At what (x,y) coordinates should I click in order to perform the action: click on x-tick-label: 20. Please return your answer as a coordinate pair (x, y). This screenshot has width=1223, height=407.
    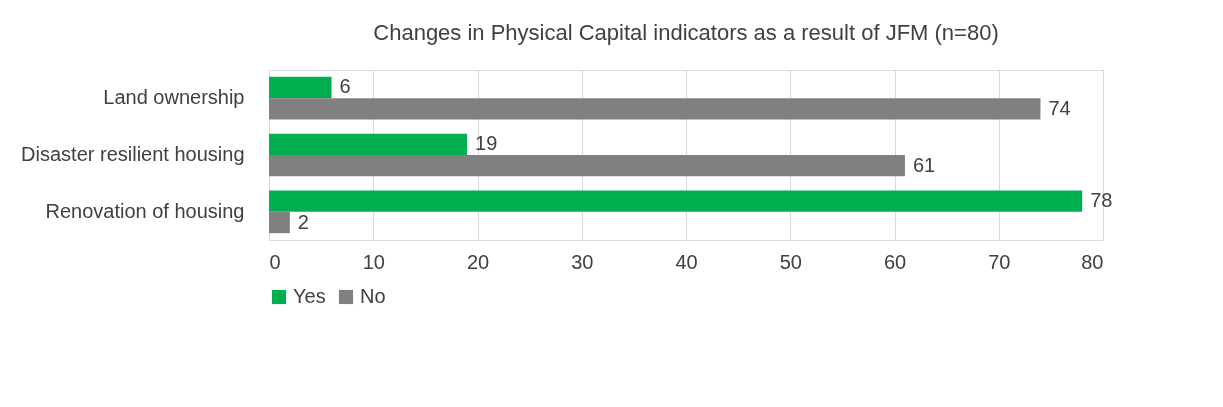
    Looking at the image, I should click on (478, 261).